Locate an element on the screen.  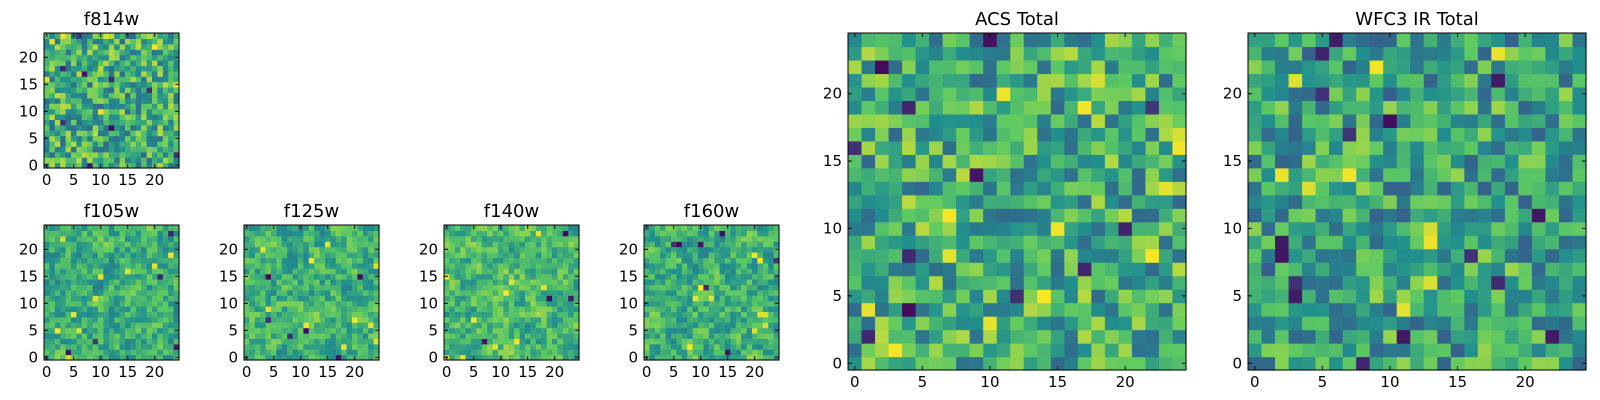
heatmap-cells is located at coordinates (712, 293).